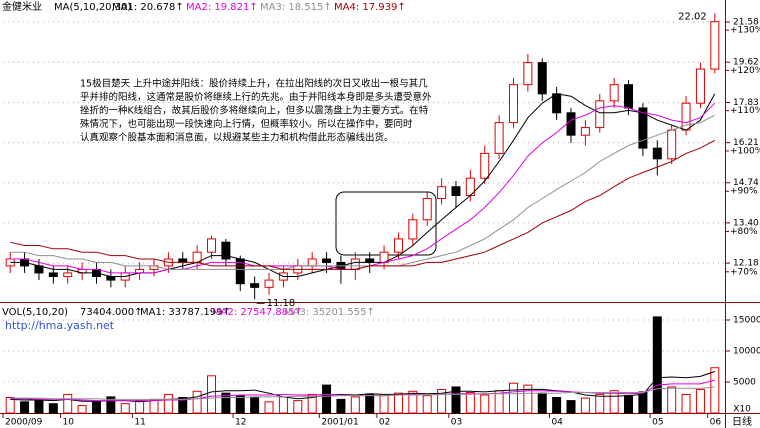  Describe the element at coordinates (742, 421) in the screenshot. I see `period-label: 日线` at that location.